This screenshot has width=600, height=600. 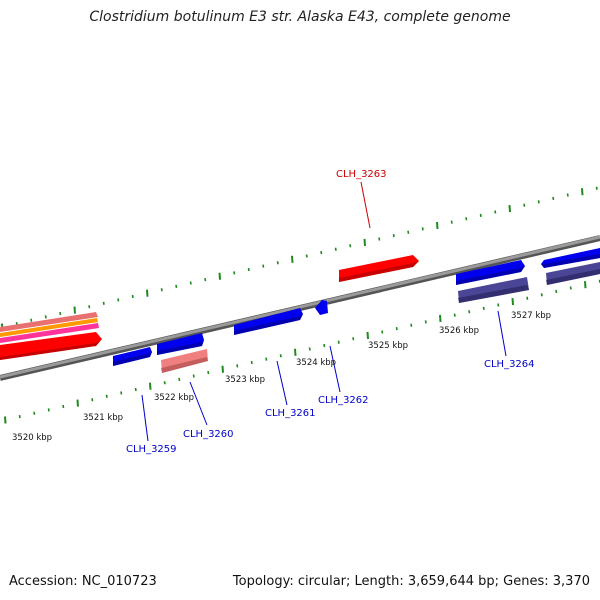 What do you see at coordinates (531, 316) in the screenshot?
I see `scale-label: 3527 kbp` at bounding box center [531, 316].